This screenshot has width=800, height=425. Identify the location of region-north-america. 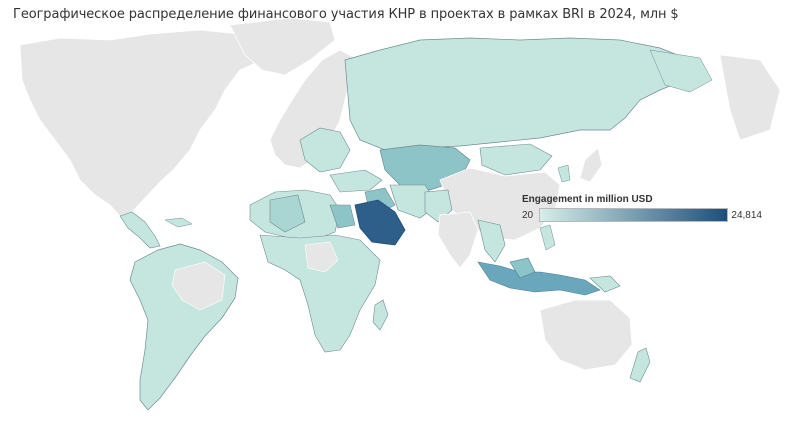
(145, 123).